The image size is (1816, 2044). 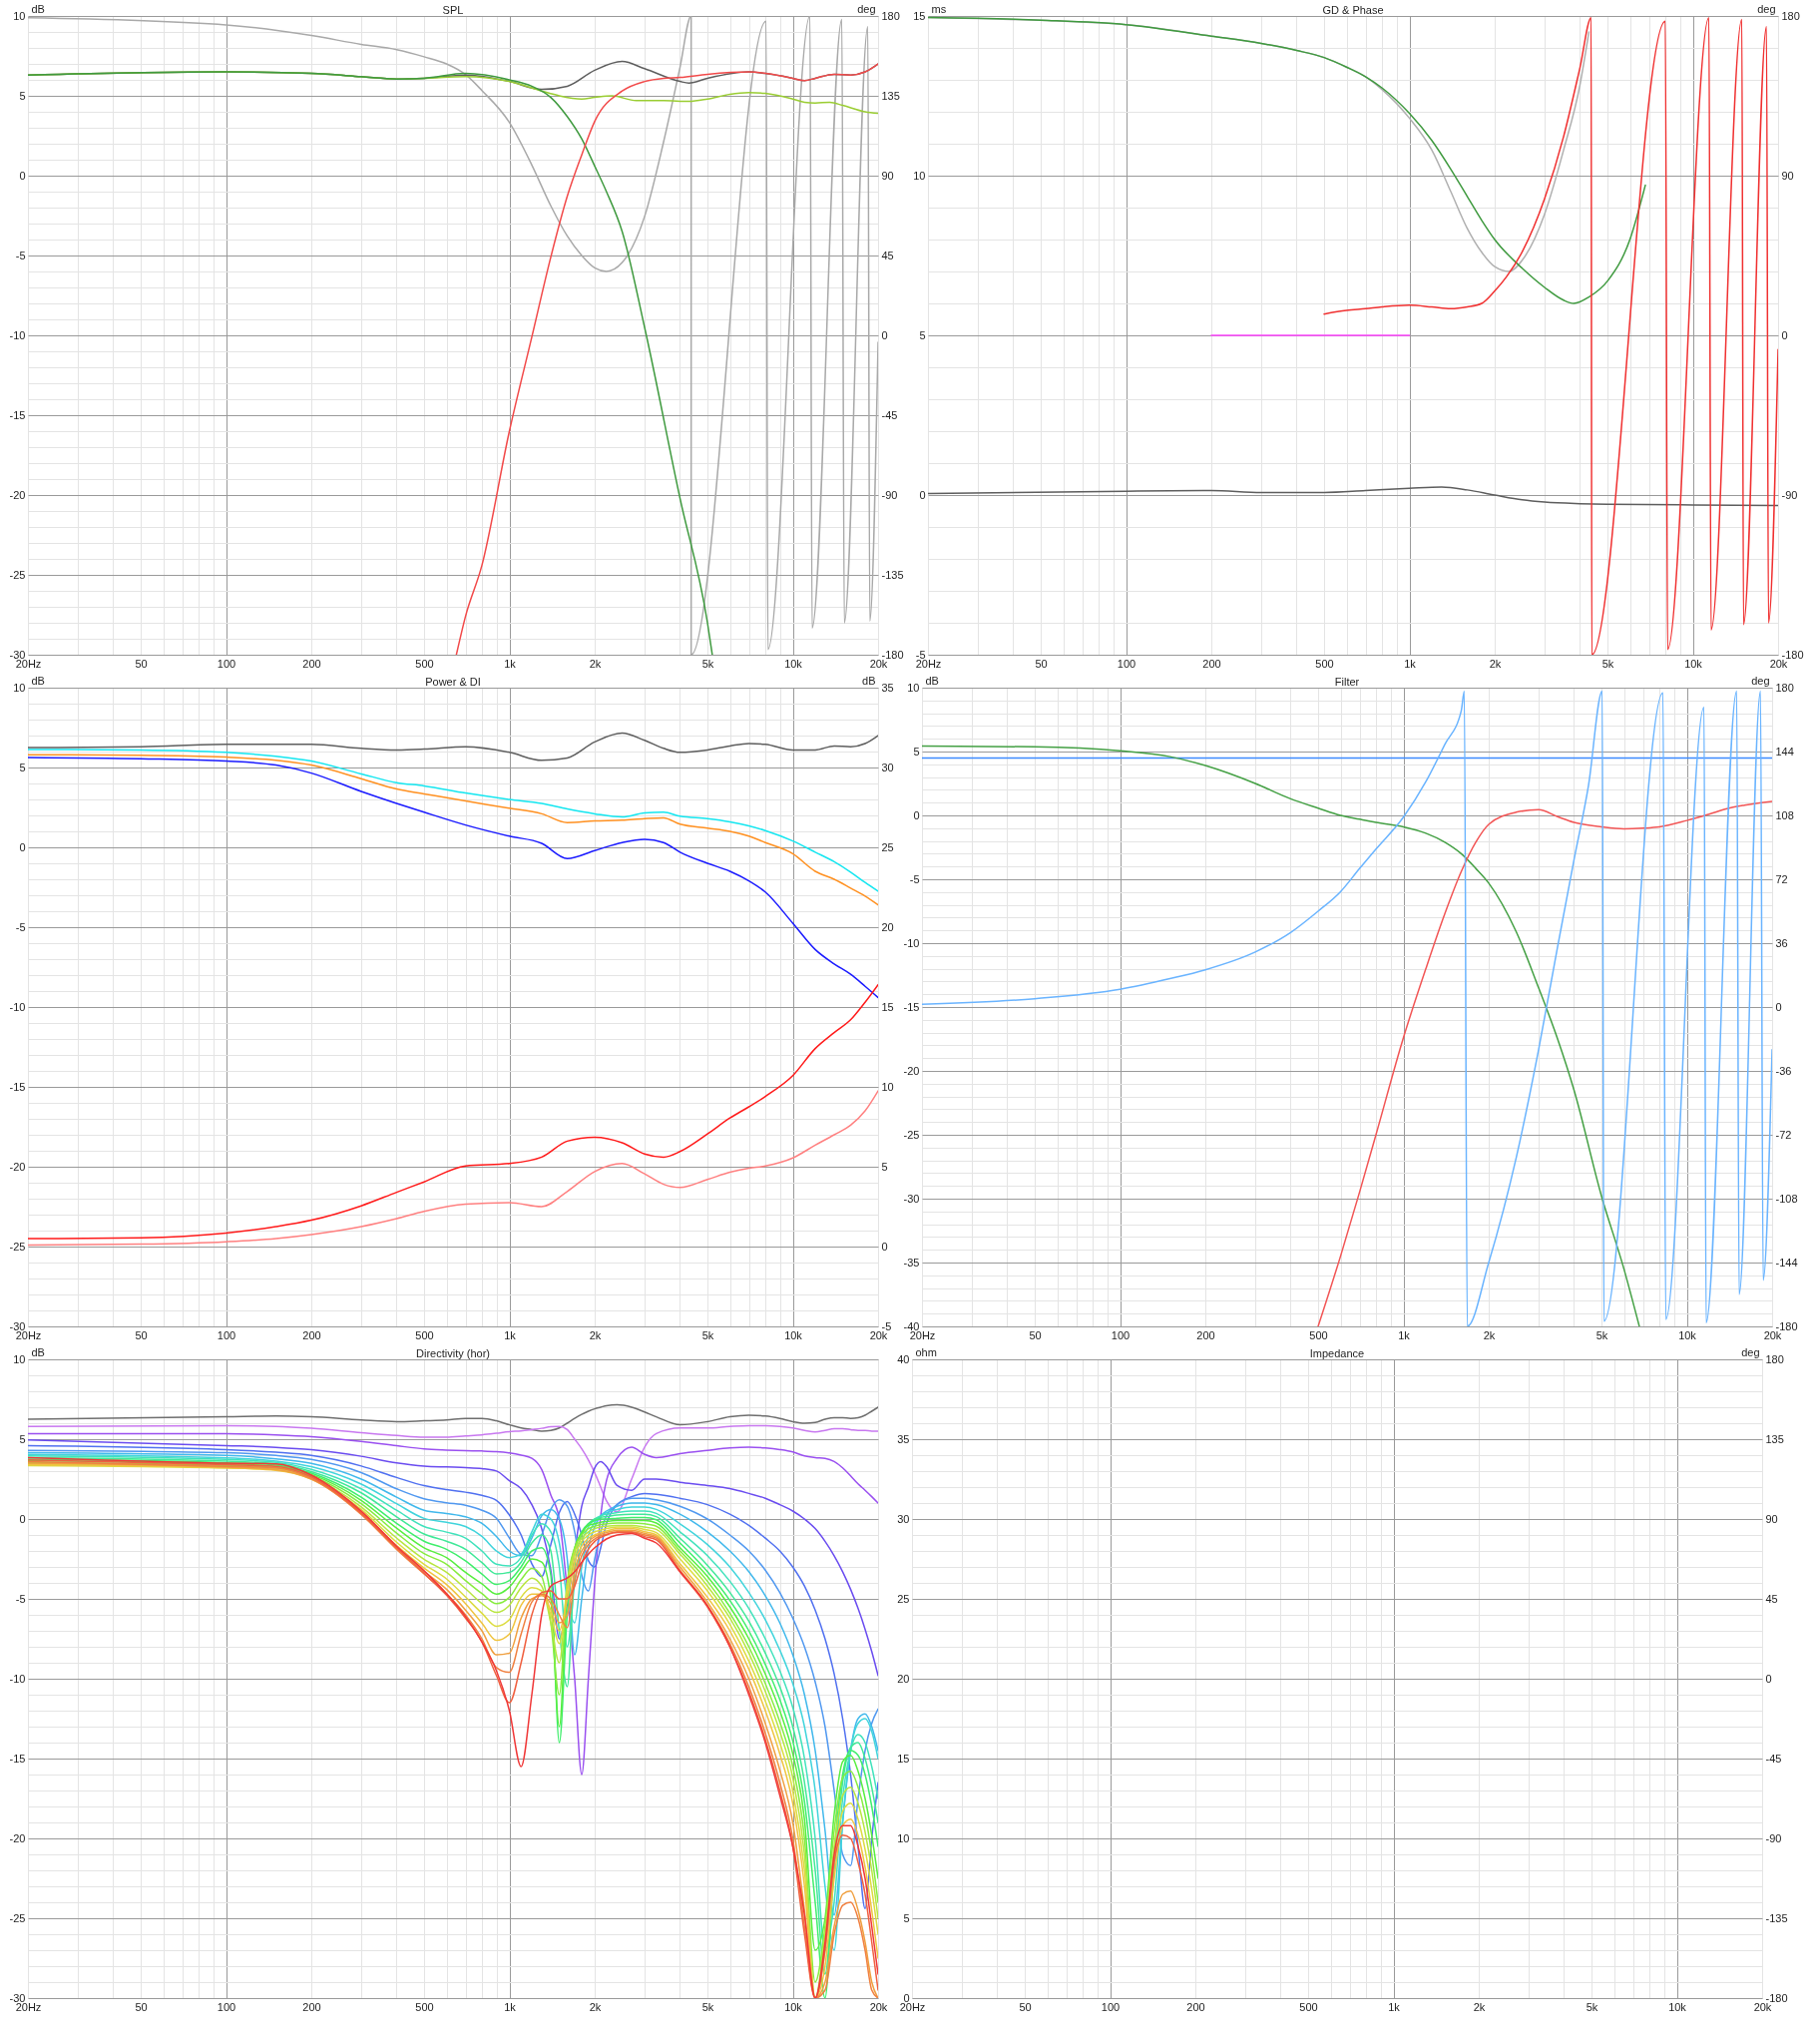 I want to click on y2-tick-label: 10, so click(x=887, y=1086).